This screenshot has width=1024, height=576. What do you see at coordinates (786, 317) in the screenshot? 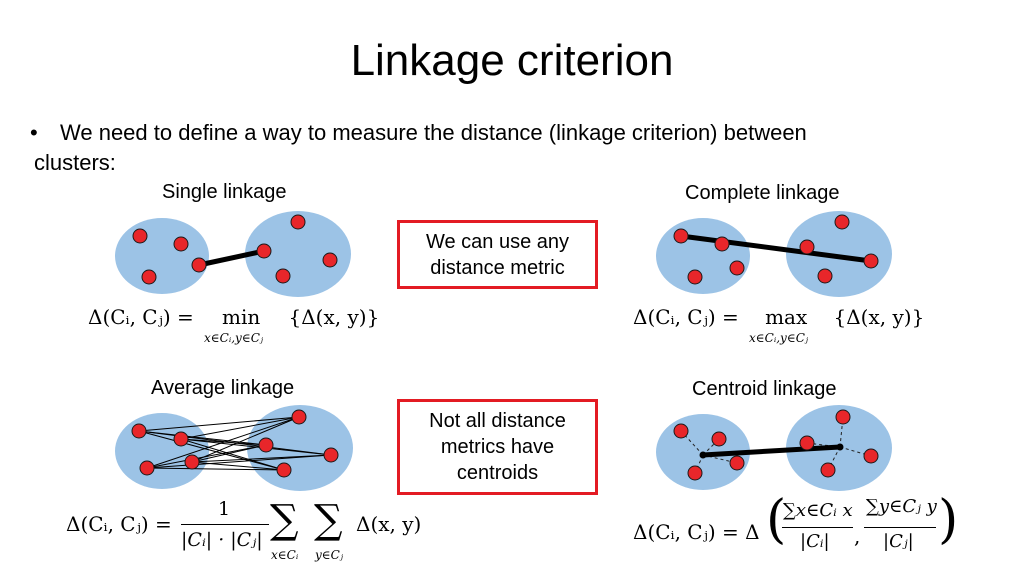
I see `formula-operator: max` at bounding box center [786, 317].